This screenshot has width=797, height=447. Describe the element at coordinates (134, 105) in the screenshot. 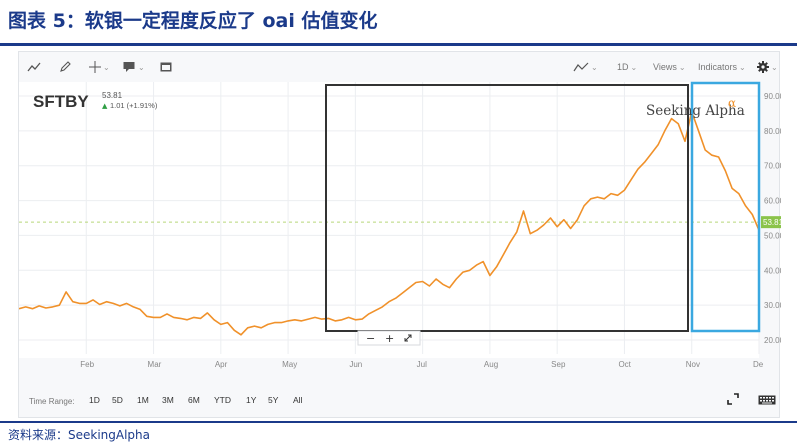

I see `ticker-change: 1.01 (+1.91%)` at that location.